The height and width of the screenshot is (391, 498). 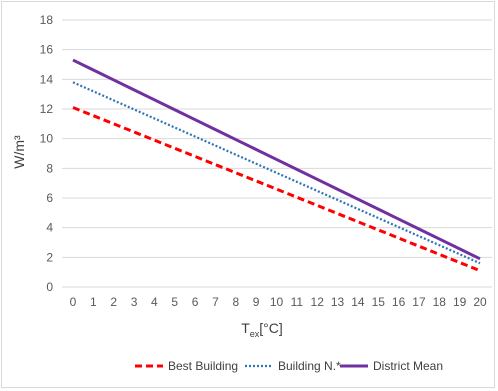 What do you see at coordinates (47, 139) in the screenshot?
I see `y-tick-label: 10` at bounding box center [47, 139].